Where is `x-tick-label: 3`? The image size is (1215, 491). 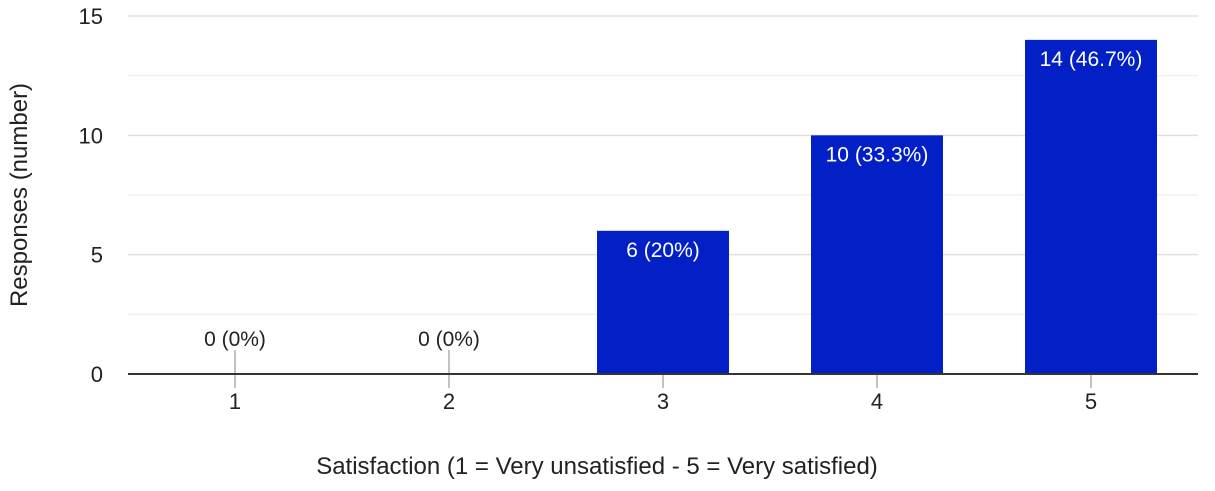 x-tick-label: 3 is located at coordinates (663, 401).